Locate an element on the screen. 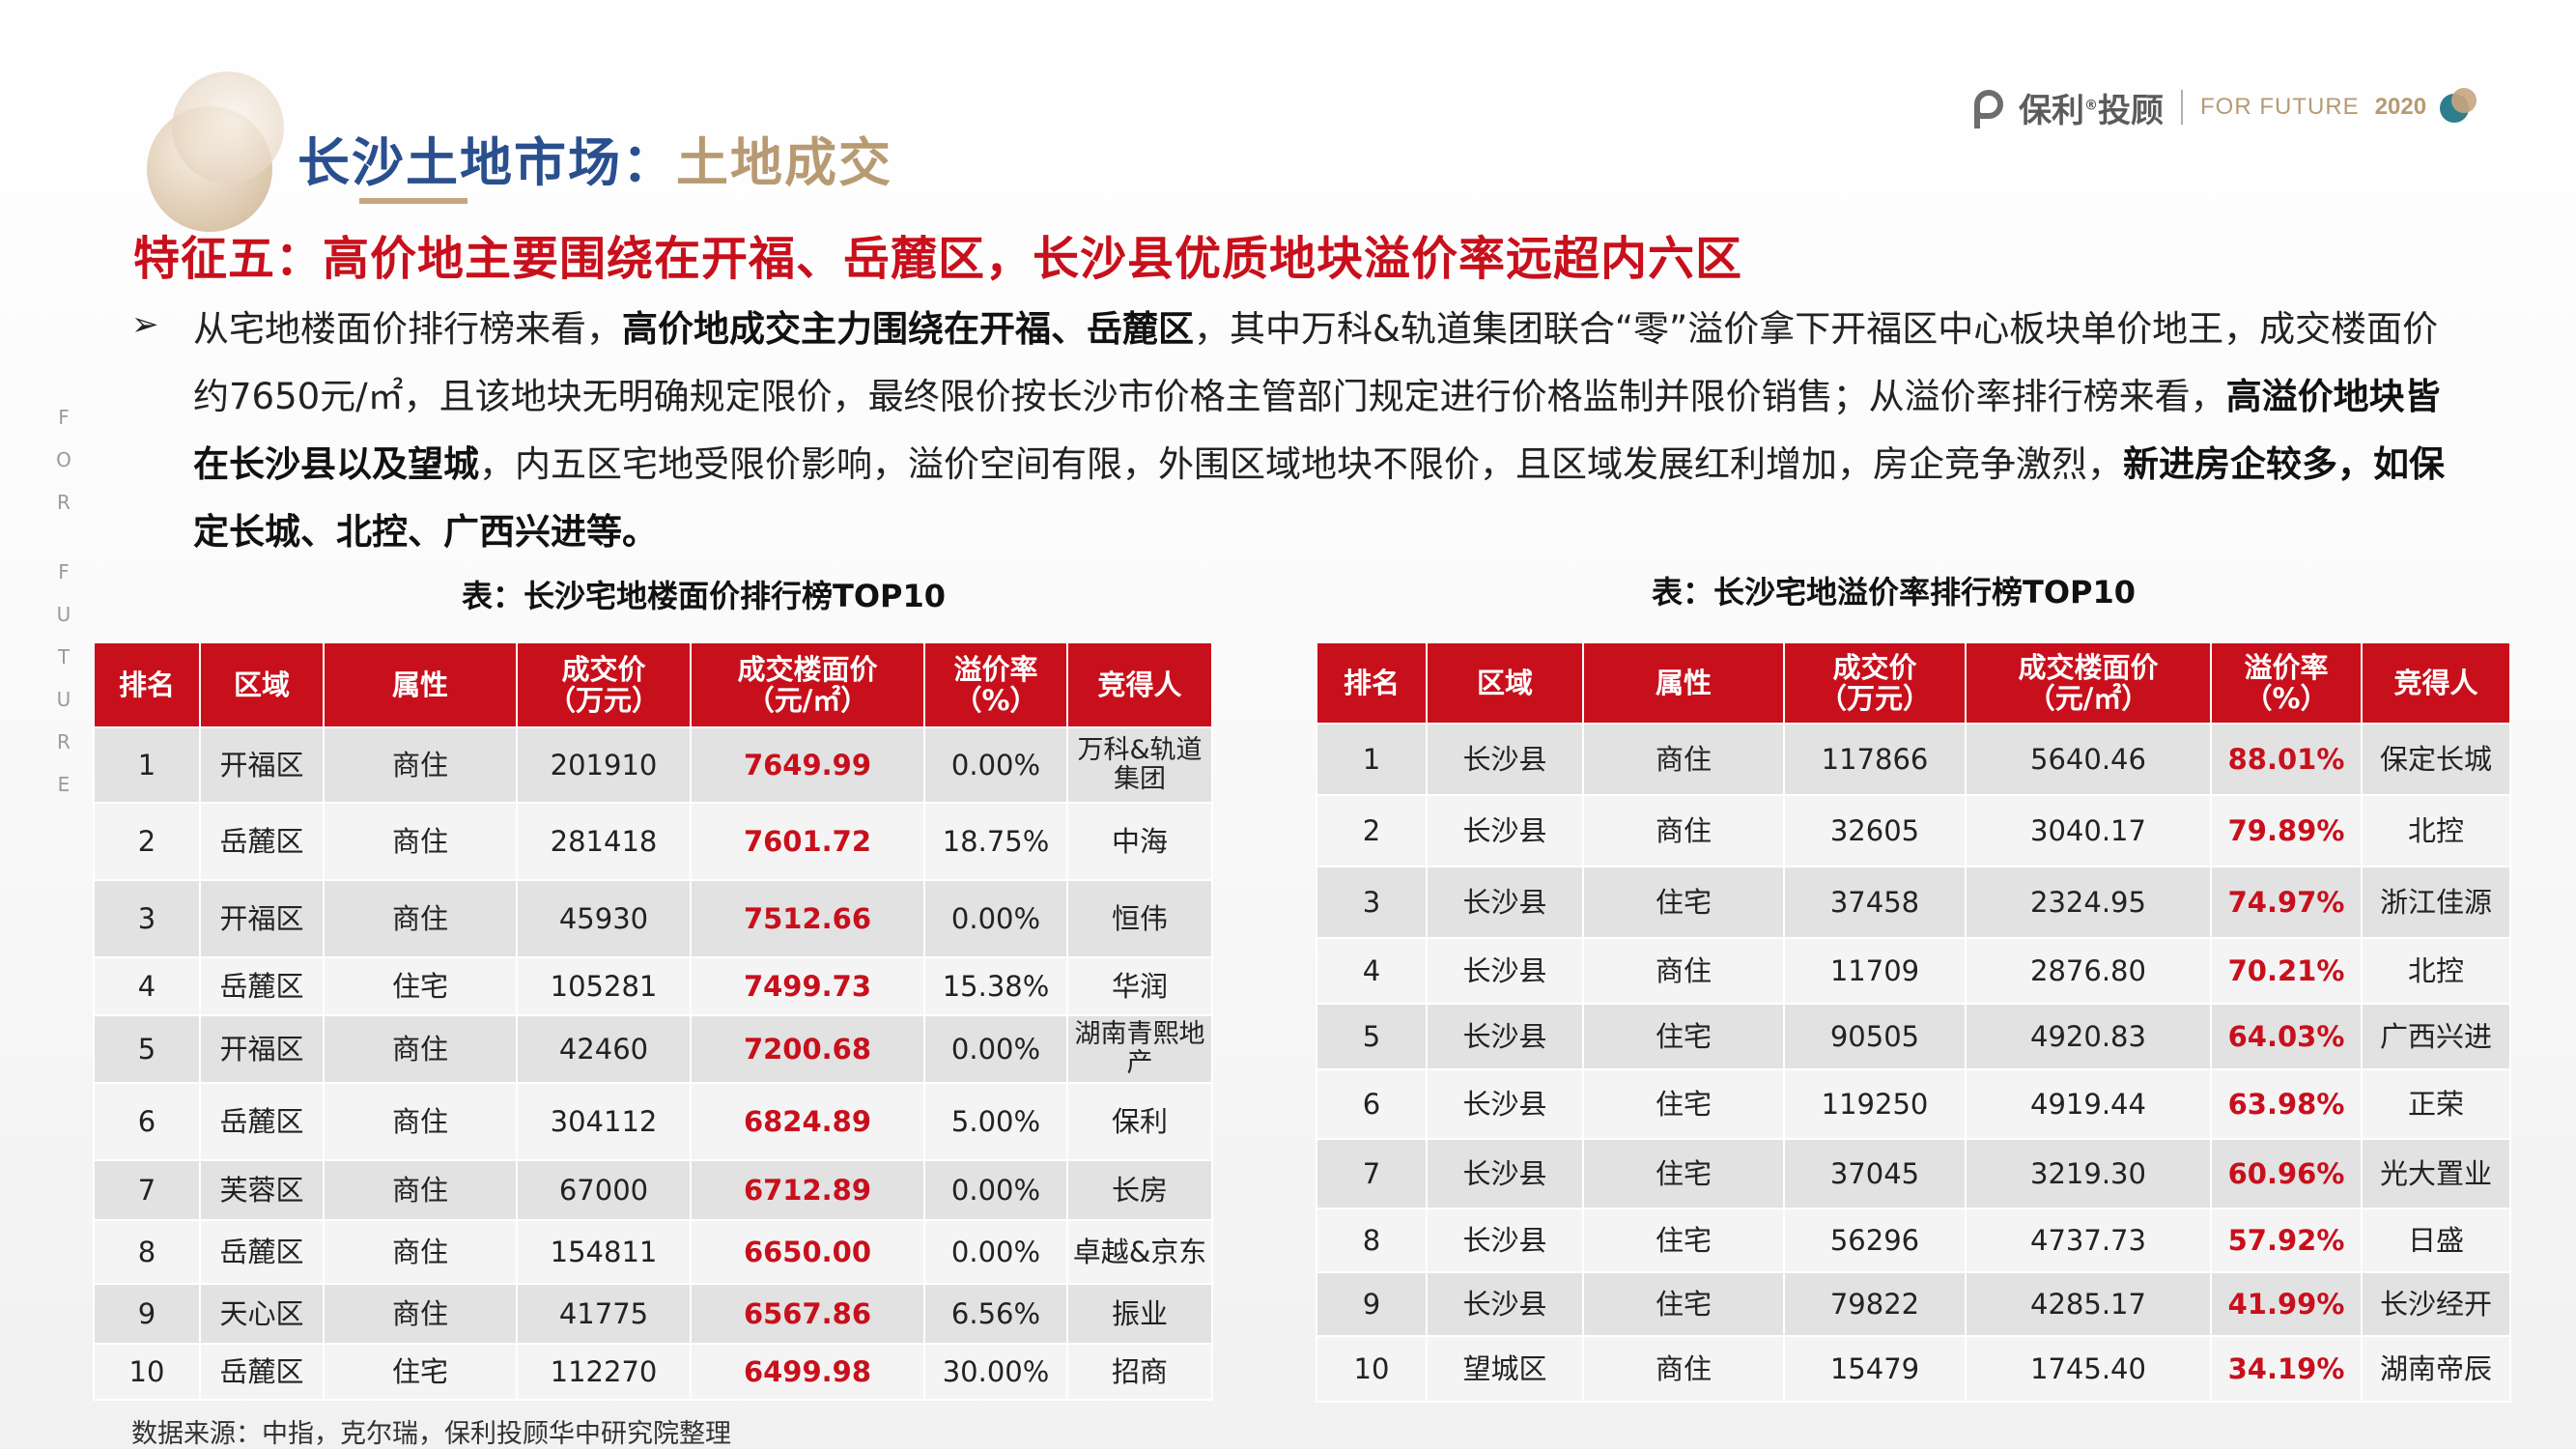 The image size is (2576, 1450). table-cell: 正荣 is located at coordinates (2436, 1104).